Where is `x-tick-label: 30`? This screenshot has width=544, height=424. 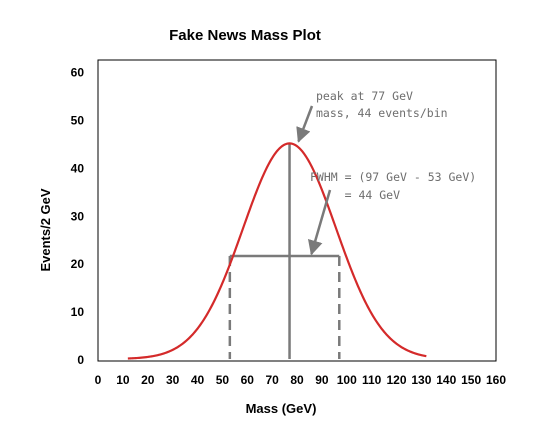
x-tick-label: 30 is located at coordinates (173, 380).